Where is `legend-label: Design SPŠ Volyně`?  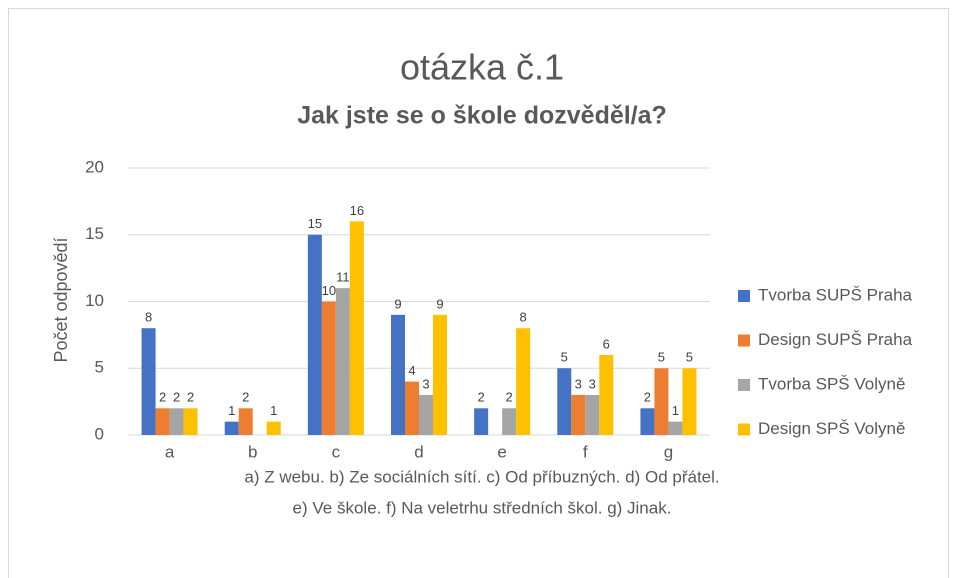 legend-label: Design SPŠ Volyně is located at coordinates (831, 428).